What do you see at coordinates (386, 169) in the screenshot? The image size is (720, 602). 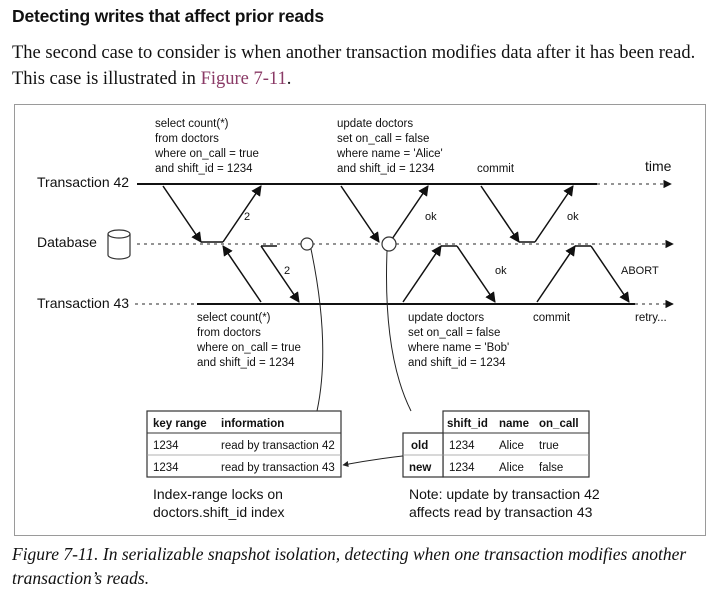 I see `t42-update-line-4: and shift_id = 1234` at bounding box center [386, 169].